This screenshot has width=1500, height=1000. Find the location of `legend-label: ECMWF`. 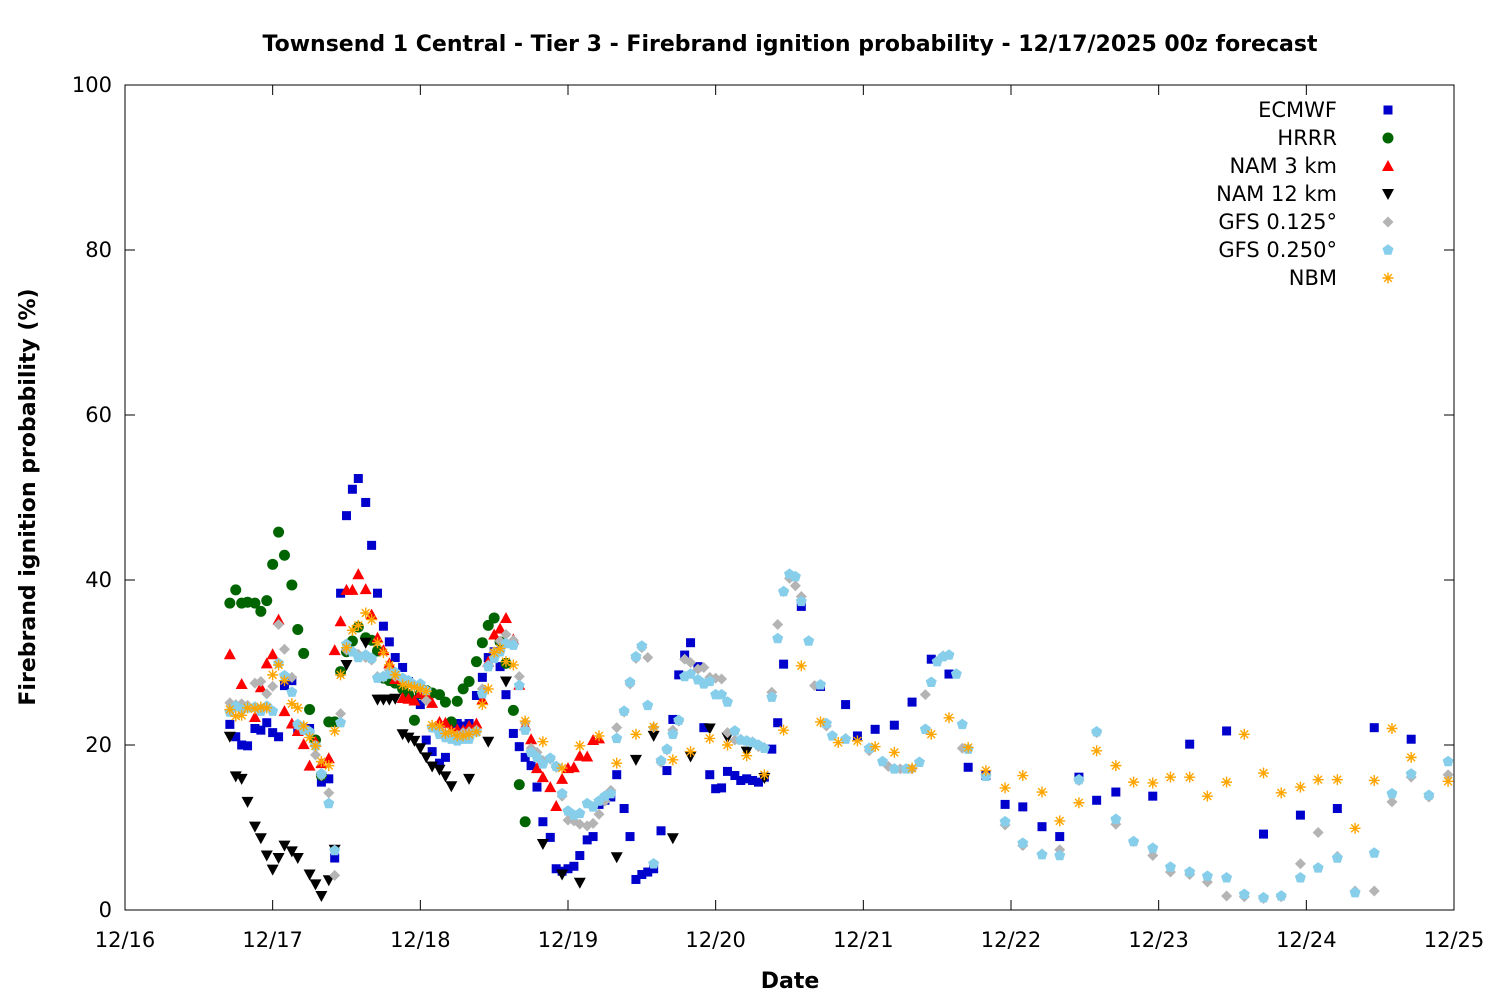

legend-label: ECMWF is located at coordinates (1297, 110).